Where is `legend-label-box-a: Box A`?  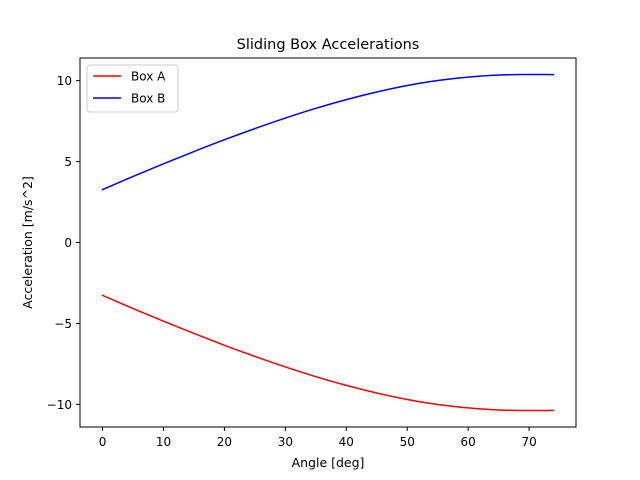
legend-label-box-a: Box A is located at coordinates (148, 77).